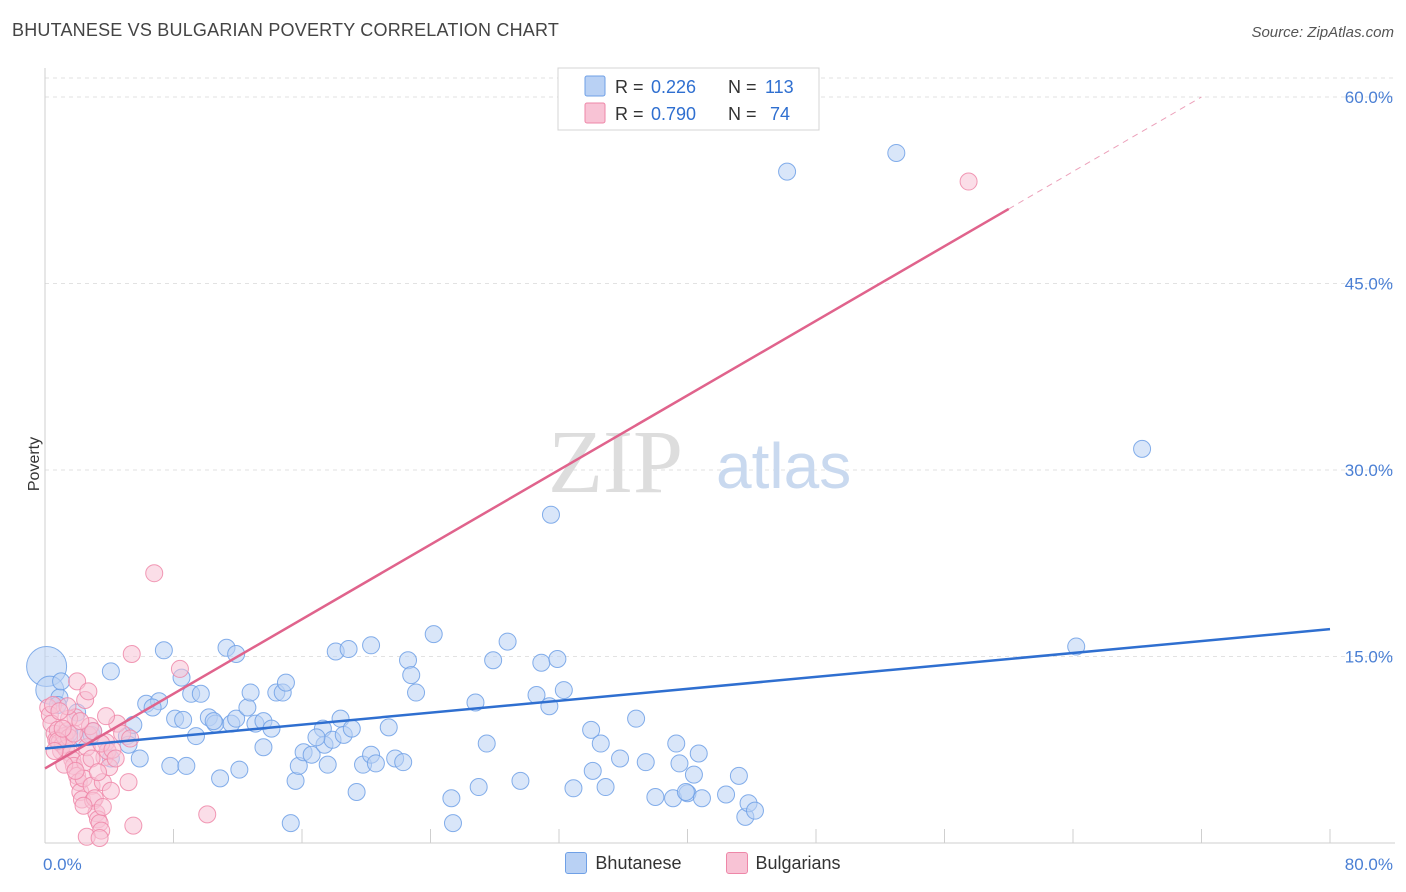 This screenshot has height=892, width=1406. Describe the element at coordinates (703, 863) in the screenshot. I see `bottom-legend: Bhutanese Bulgarians` at that location.